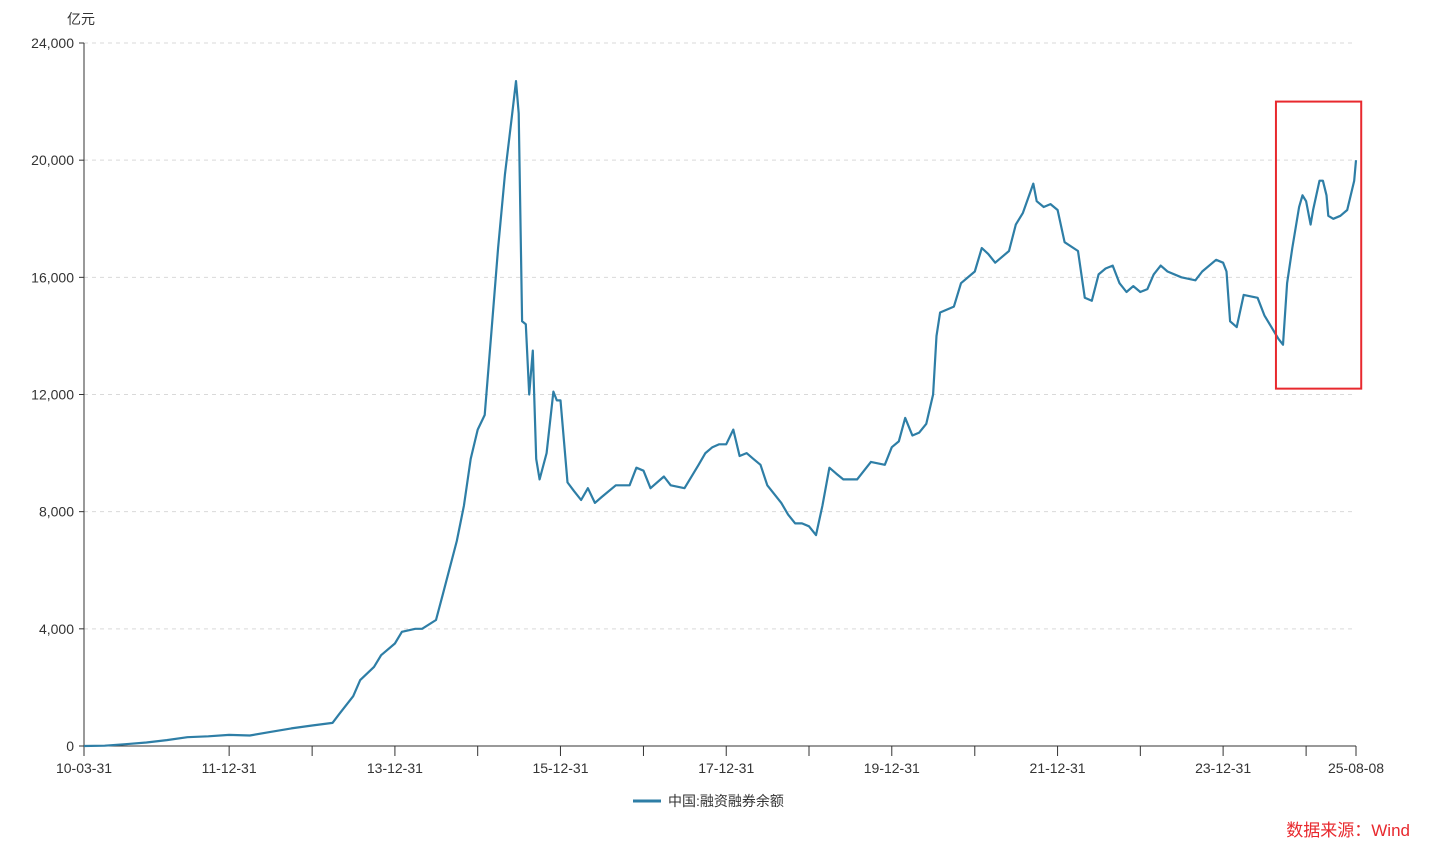 The image size is (1440, 848). Describe the element at coordinates (1223, 768) in the screenshot. I see `x-tick-label: 23-12-31` at that location.